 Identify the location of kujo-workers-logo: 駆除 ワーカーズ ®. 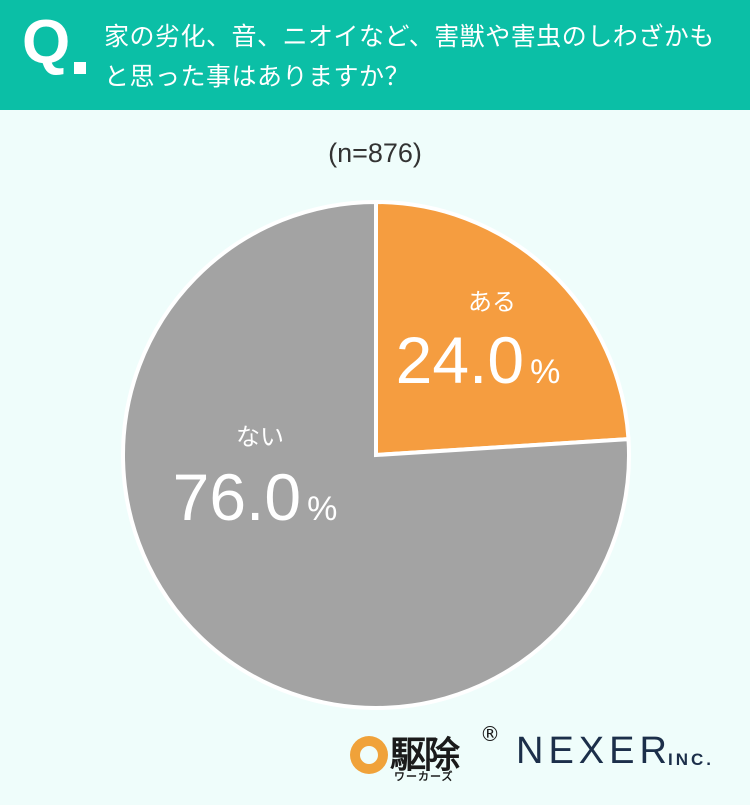
(425, 752).